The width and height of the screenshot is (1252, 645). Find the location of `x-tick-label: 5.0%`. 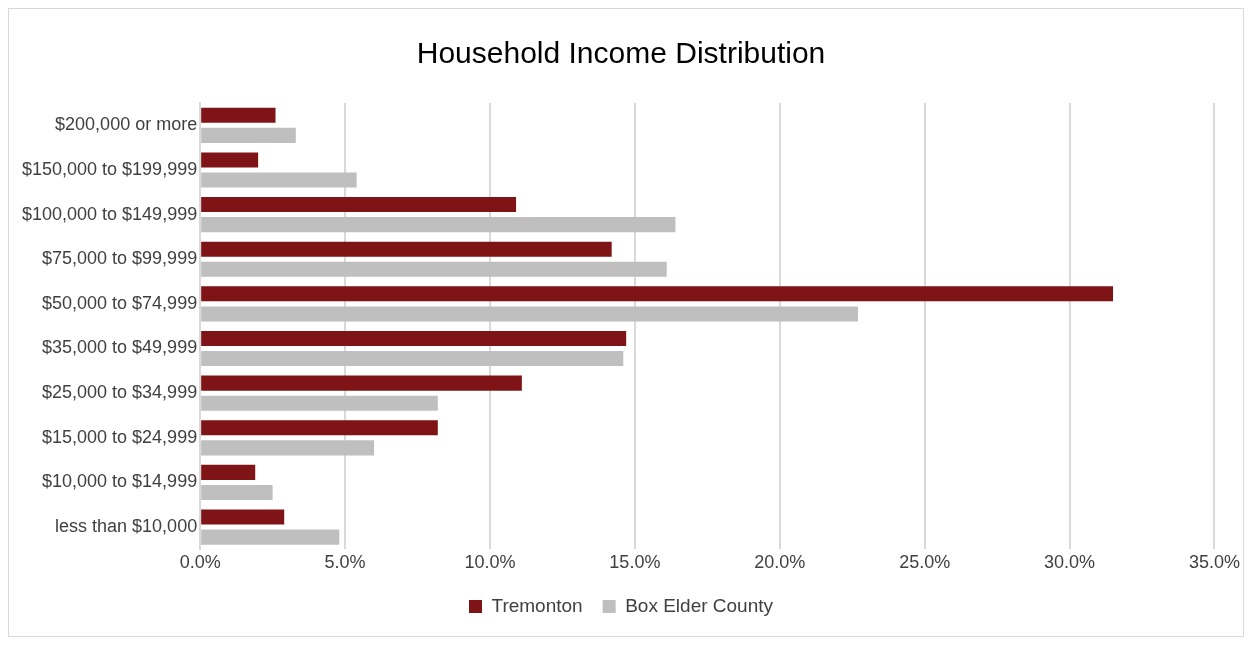

x-tick-label: 5.0% is located at coordinates (345, 562).